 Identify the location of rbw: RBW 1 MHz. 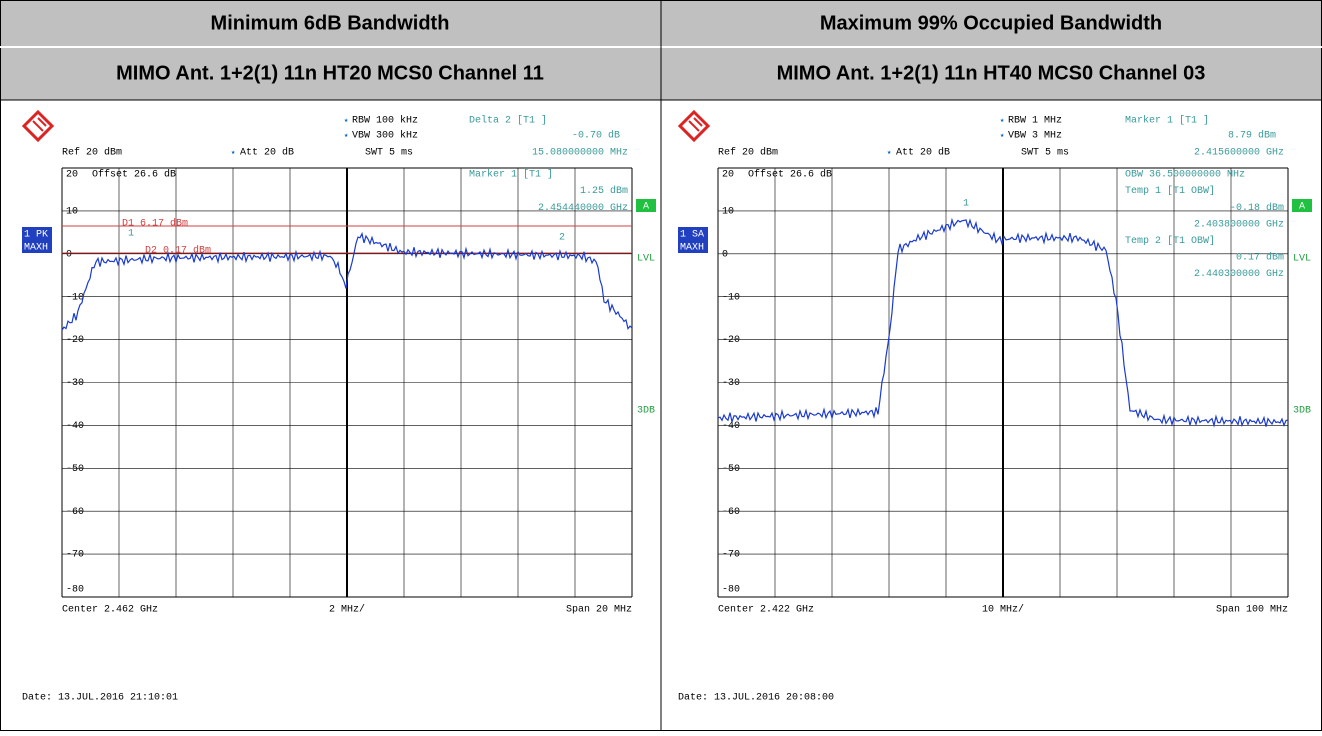
(1035, 121).